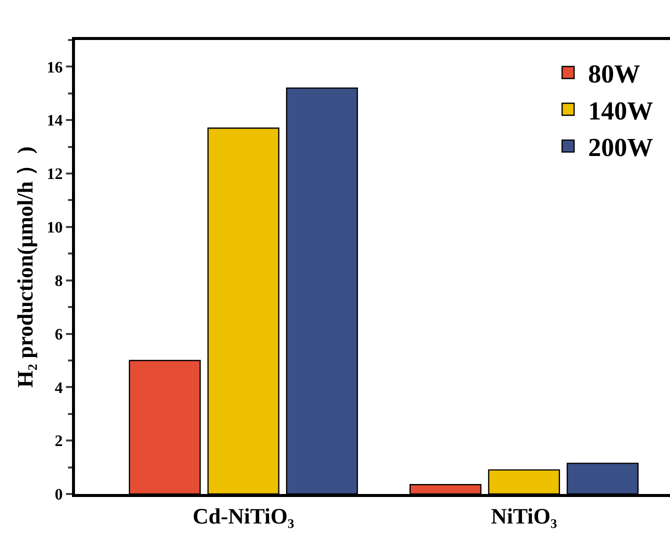  Describe the element at coordinates (621, 147) in the screenshot. I see `legend-label: 200W` at that location.